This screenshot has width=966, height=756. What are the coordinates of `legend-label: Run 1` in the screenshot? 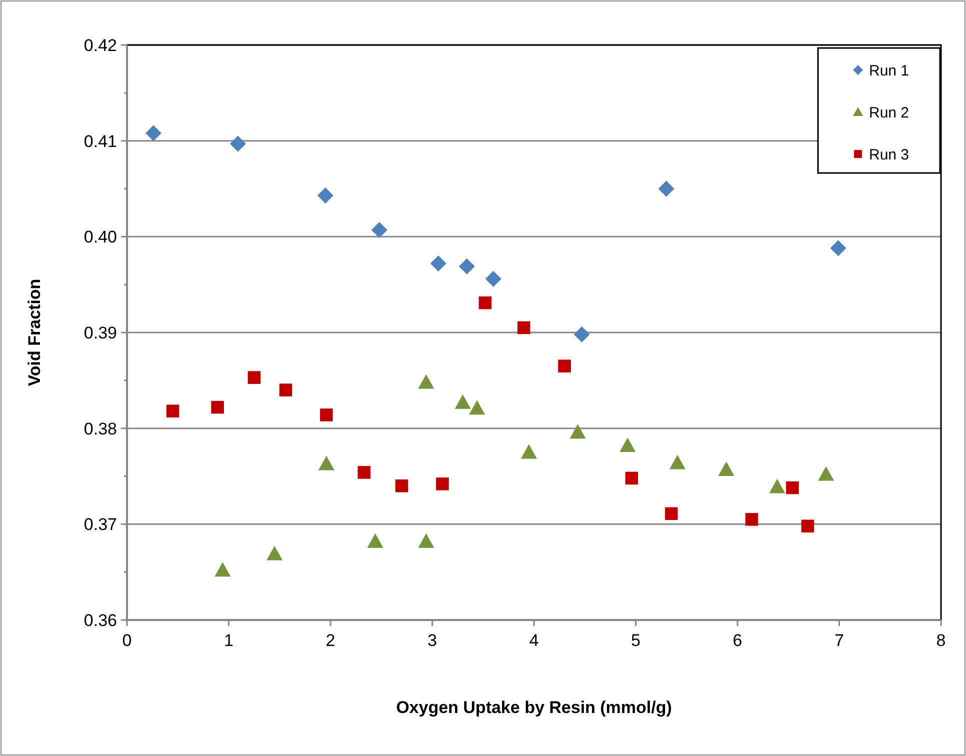 It's located at (889, 71).